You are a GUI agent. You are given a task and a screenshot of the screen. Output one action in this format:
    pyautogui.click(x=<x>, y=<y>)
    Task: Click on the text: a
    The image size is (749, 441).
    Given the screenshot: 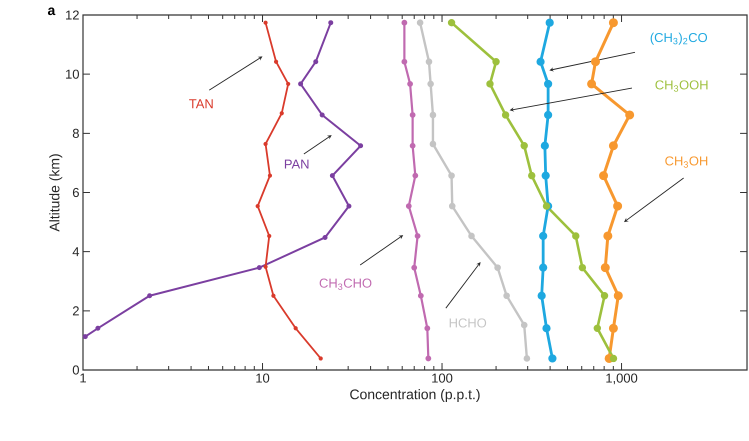 What is the action you would take?
    pyautogui.click(x=52, y=12)
    